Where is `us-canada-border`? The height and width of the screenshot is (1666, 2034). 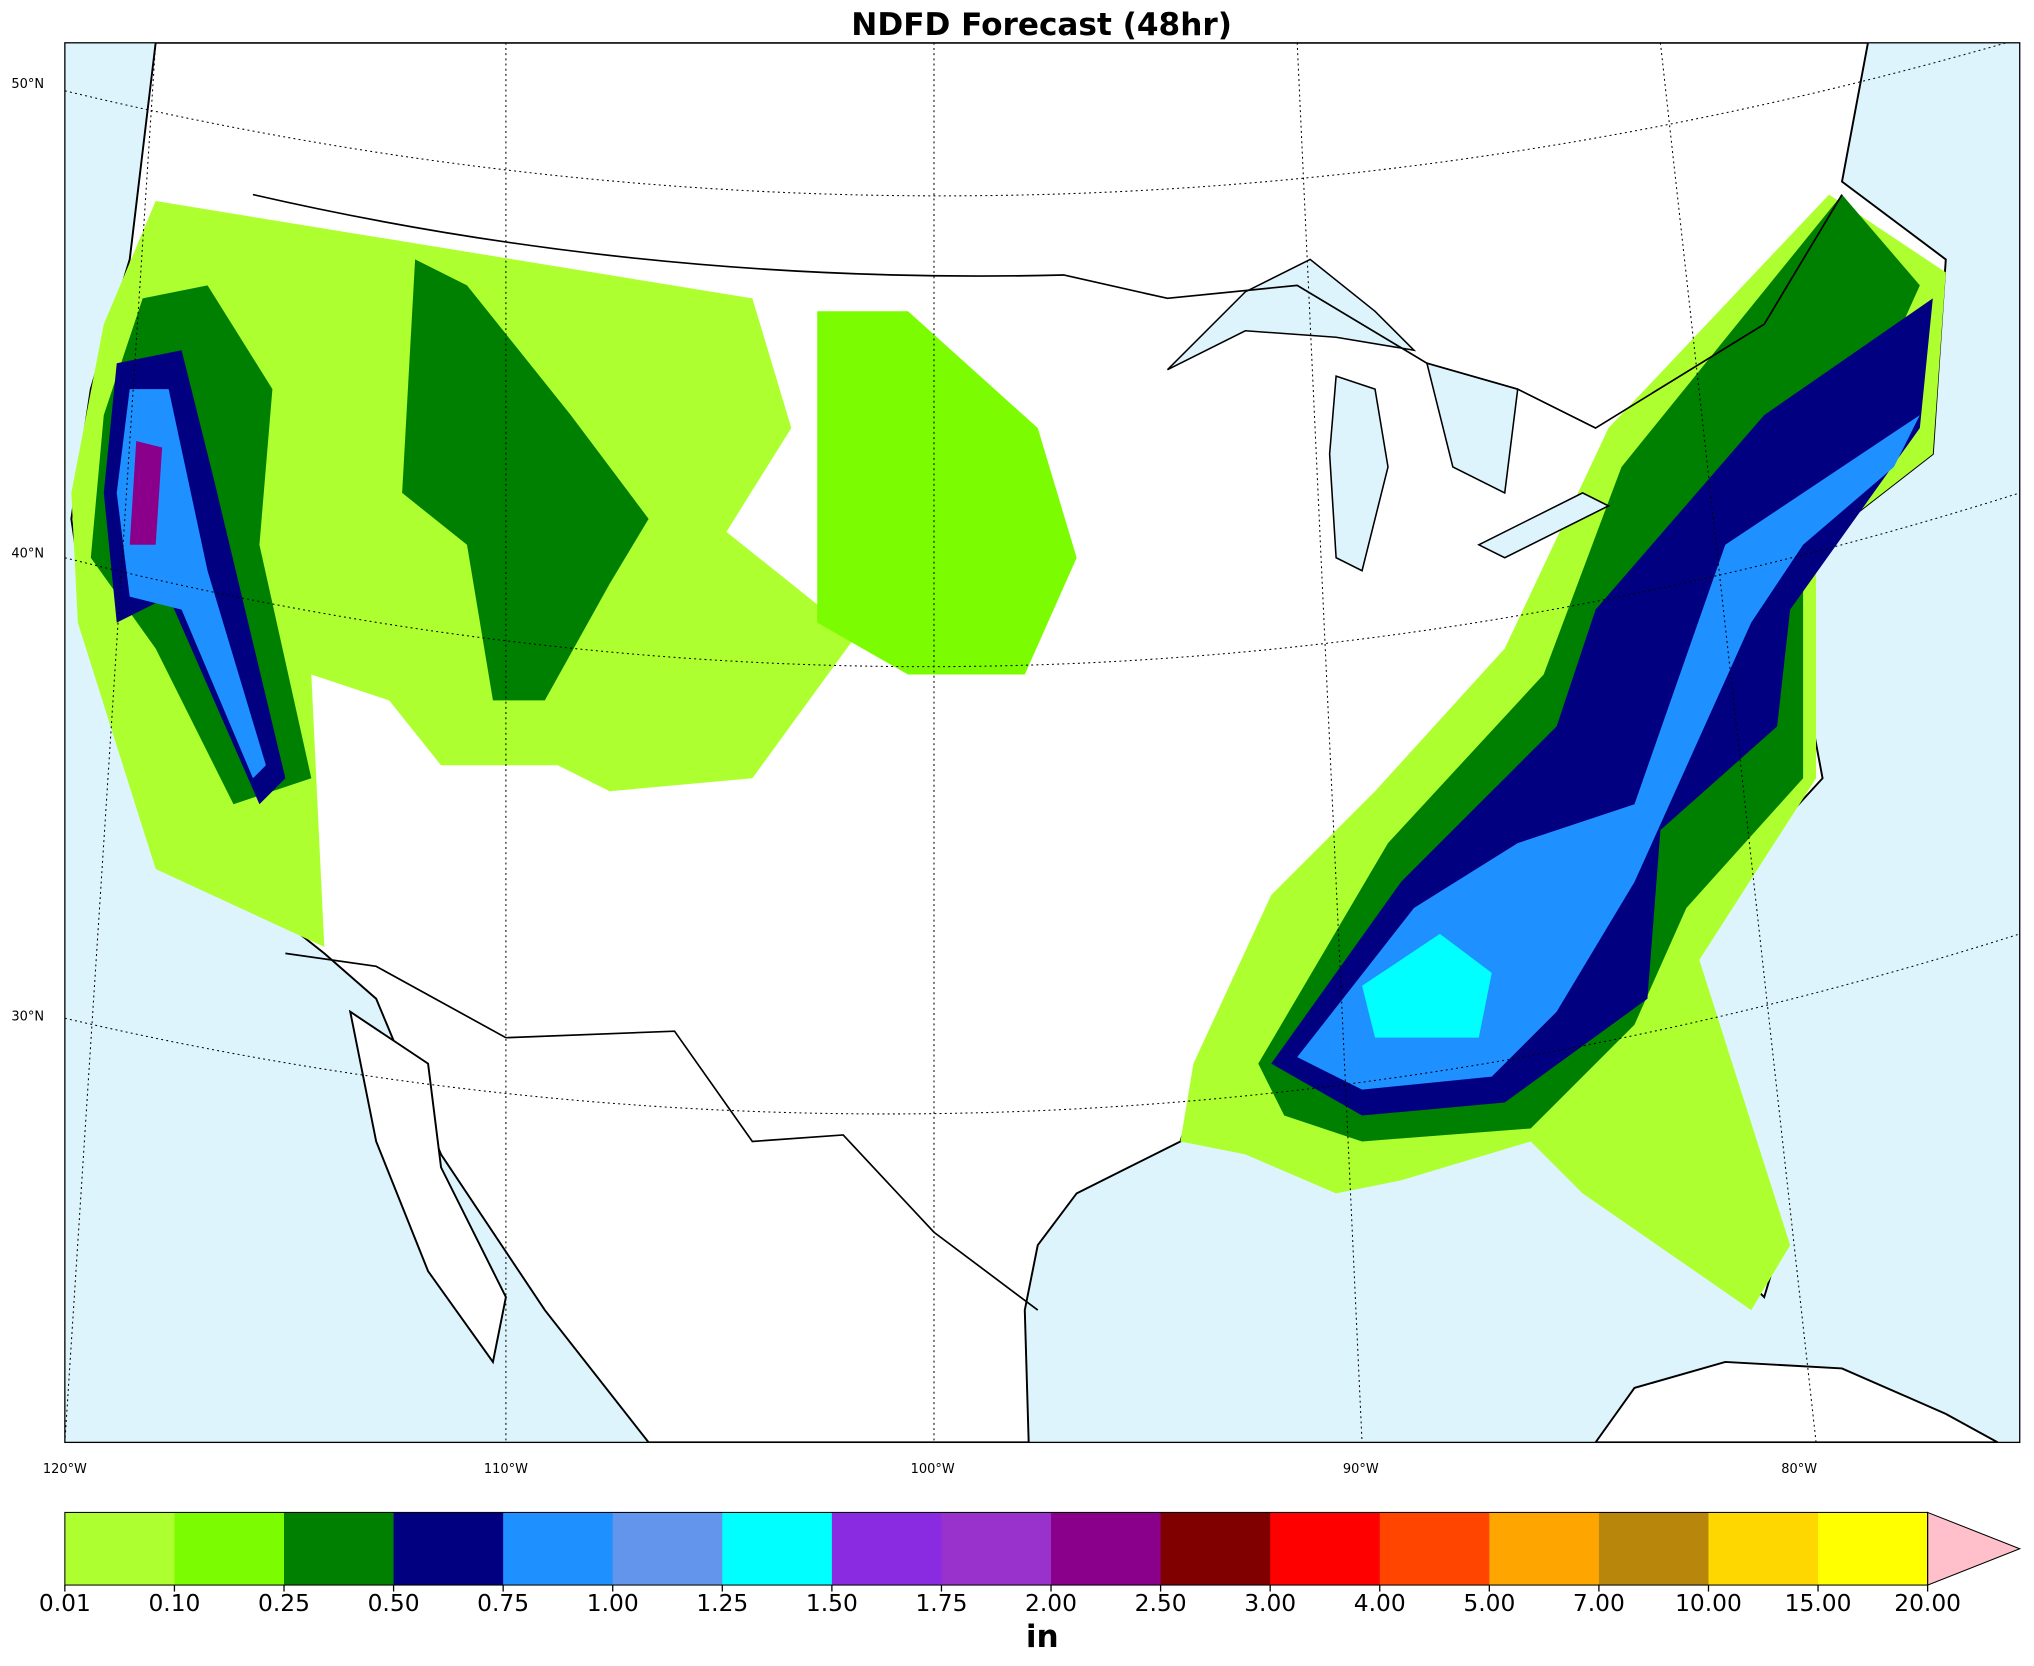
us-canada-border is located at coordinates (1047, 311).